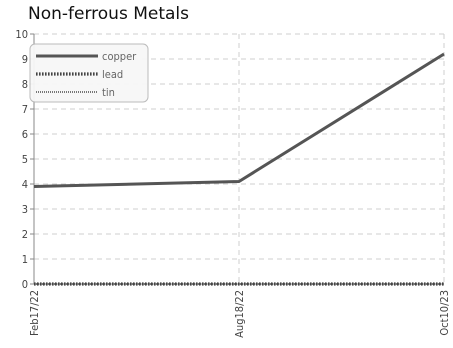  Describe the element at coordinates (25, 284) in the screenshot. I see `y-tick-label: 0` at that location.